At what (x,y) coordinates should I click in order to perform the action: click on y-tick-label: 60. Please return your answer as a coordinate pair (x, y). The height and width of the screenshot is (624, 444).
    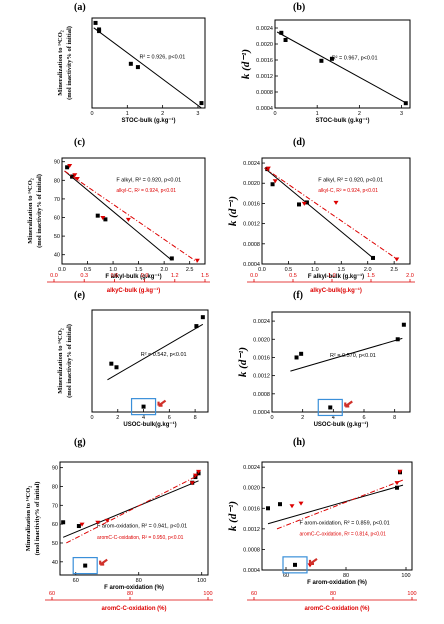
    Looking at the image, I should click on (57, 219).